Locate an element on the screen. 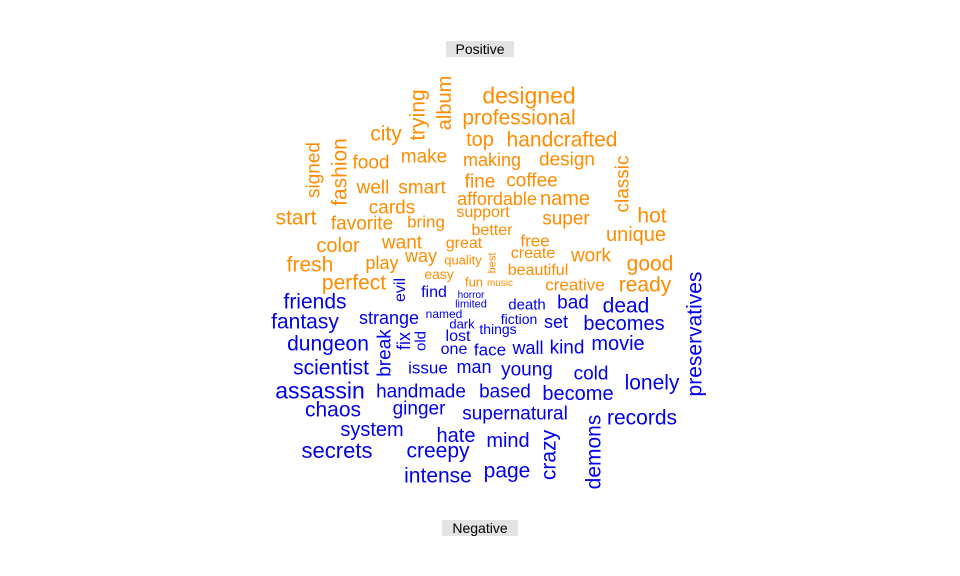 This screenshot has width=960, height=576. negative-word: dead is located at coordinates (626, 306).